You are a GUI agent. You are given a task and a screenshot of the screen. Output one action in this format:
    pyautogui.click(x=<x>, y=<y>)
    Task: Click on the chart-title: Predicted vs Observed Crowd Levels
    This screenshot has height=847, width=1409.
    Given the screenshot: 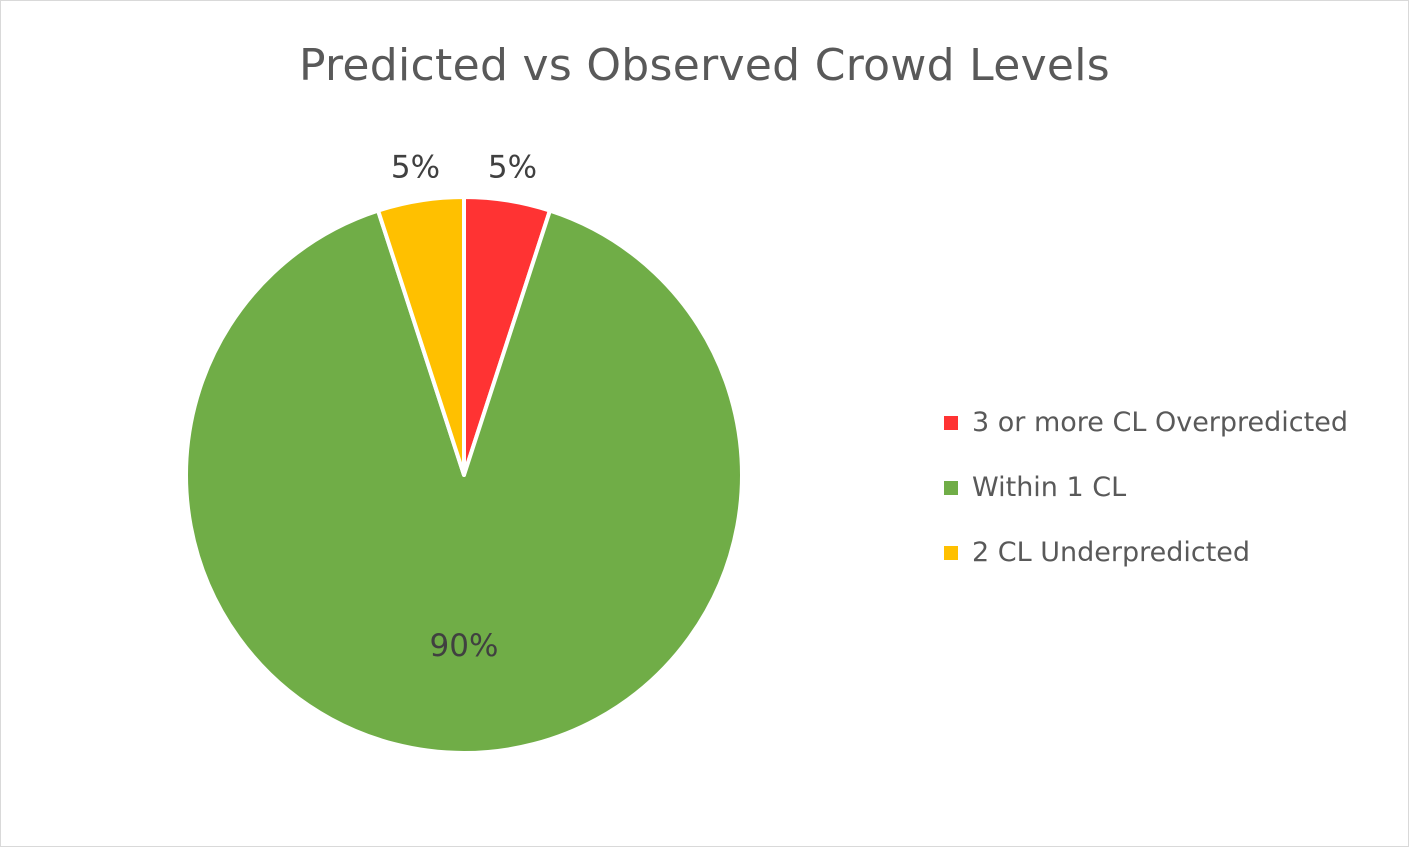 What is the action you would take?
    pyautogui.click(x=704, y=65)
    